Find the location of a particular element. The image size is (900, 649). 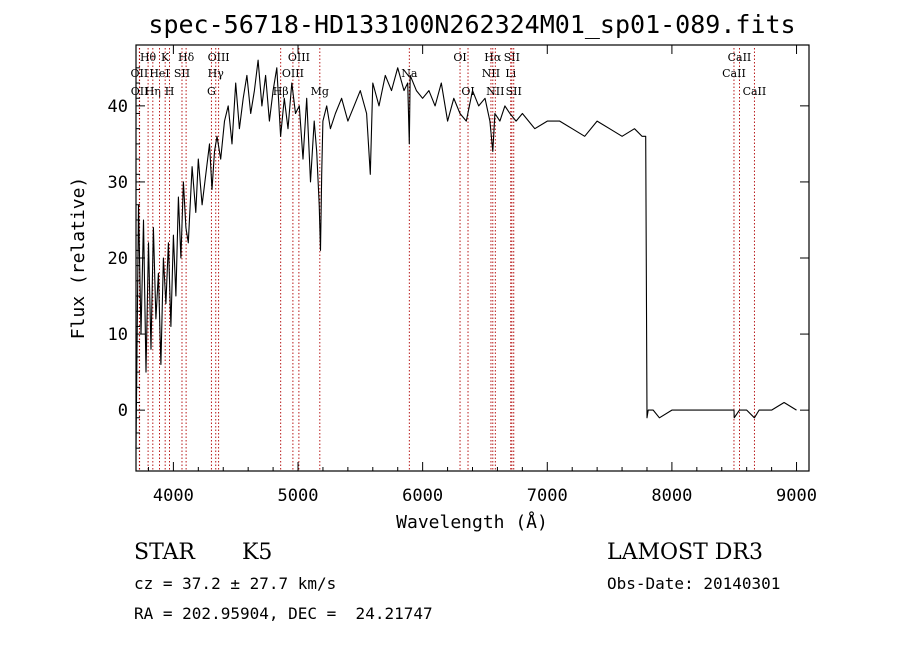

line-label-3: Hη is located at coordinates (153, 91).